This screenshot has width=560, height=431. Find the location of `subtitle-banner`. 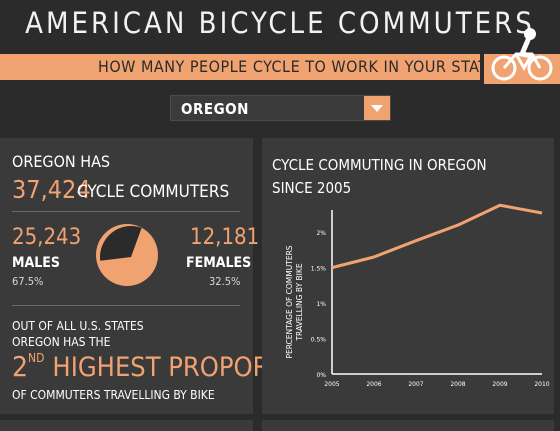

subtitle-banner is located at coordinates (240, 67).